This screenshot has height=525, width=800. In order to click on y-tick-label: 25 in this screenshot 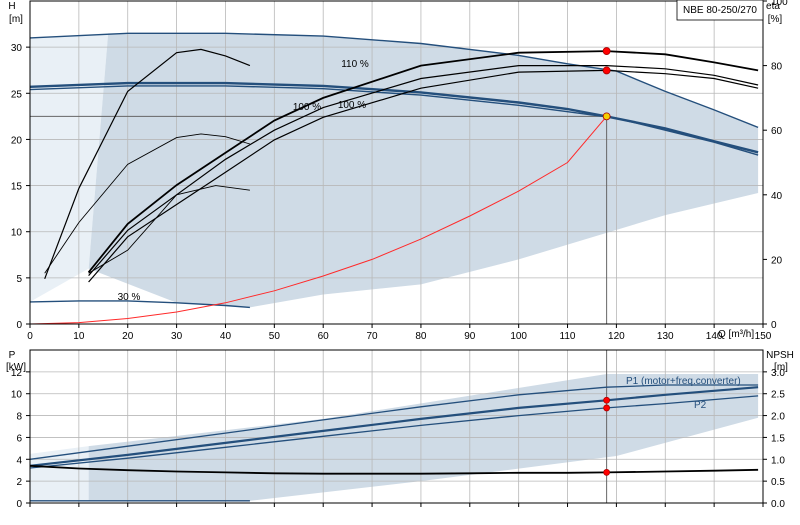, I will do `click(17, 94)`.